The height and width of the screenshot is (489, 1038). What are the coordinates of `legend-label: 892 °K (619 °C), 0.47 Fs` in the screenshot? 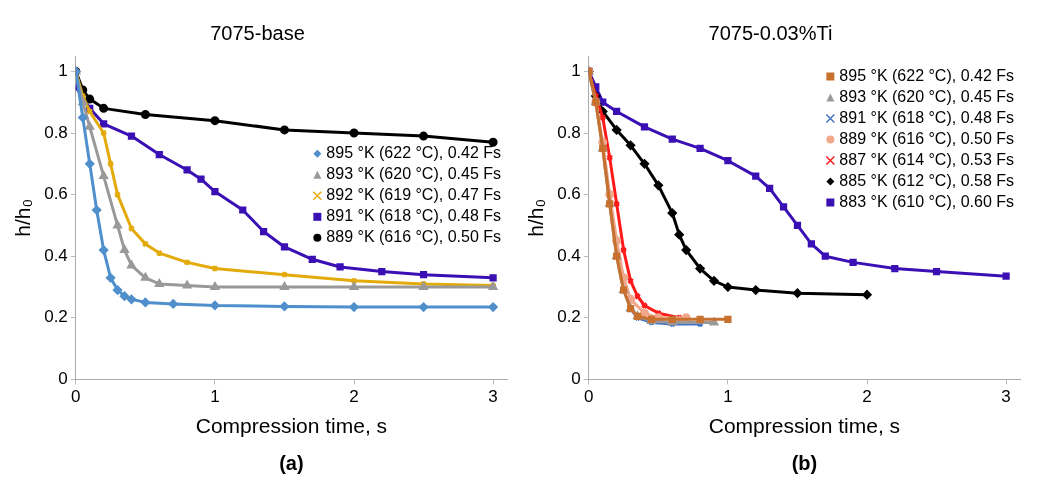 It's located at (413, 195).